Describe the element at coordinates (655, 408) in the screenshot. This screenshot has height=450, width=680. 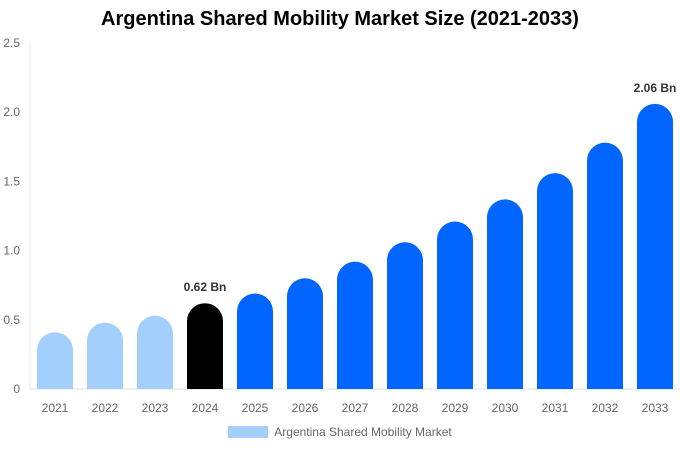
I see `x-tick-label: 2033` at that location.